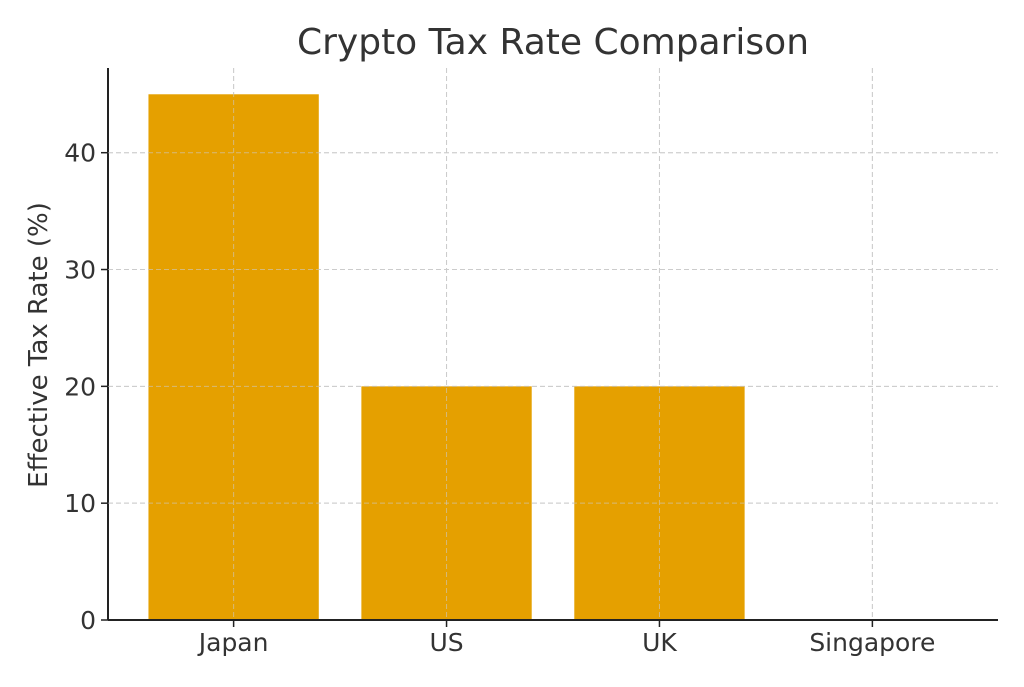 The height and width of the screenshot is (687, 1024). What do you see at coordinates (80, 153) in the screenshot?
I see `y-tick-label: 40` at bounding box center [80, 153].